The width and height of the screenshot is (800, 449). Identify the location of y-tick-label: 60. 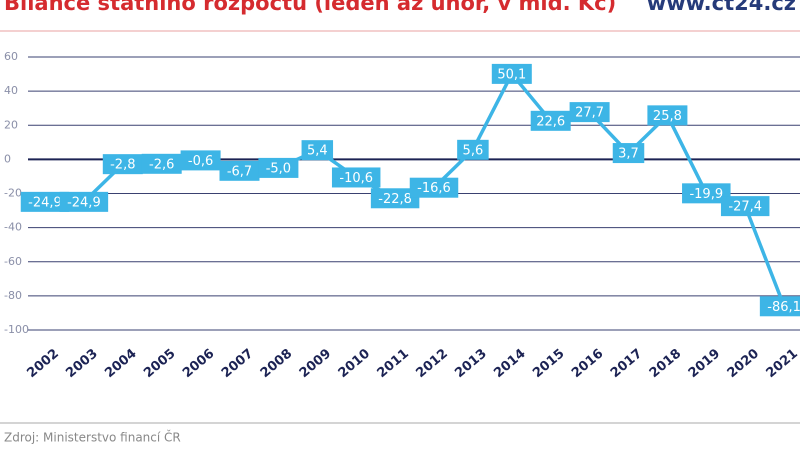
(11, 56).